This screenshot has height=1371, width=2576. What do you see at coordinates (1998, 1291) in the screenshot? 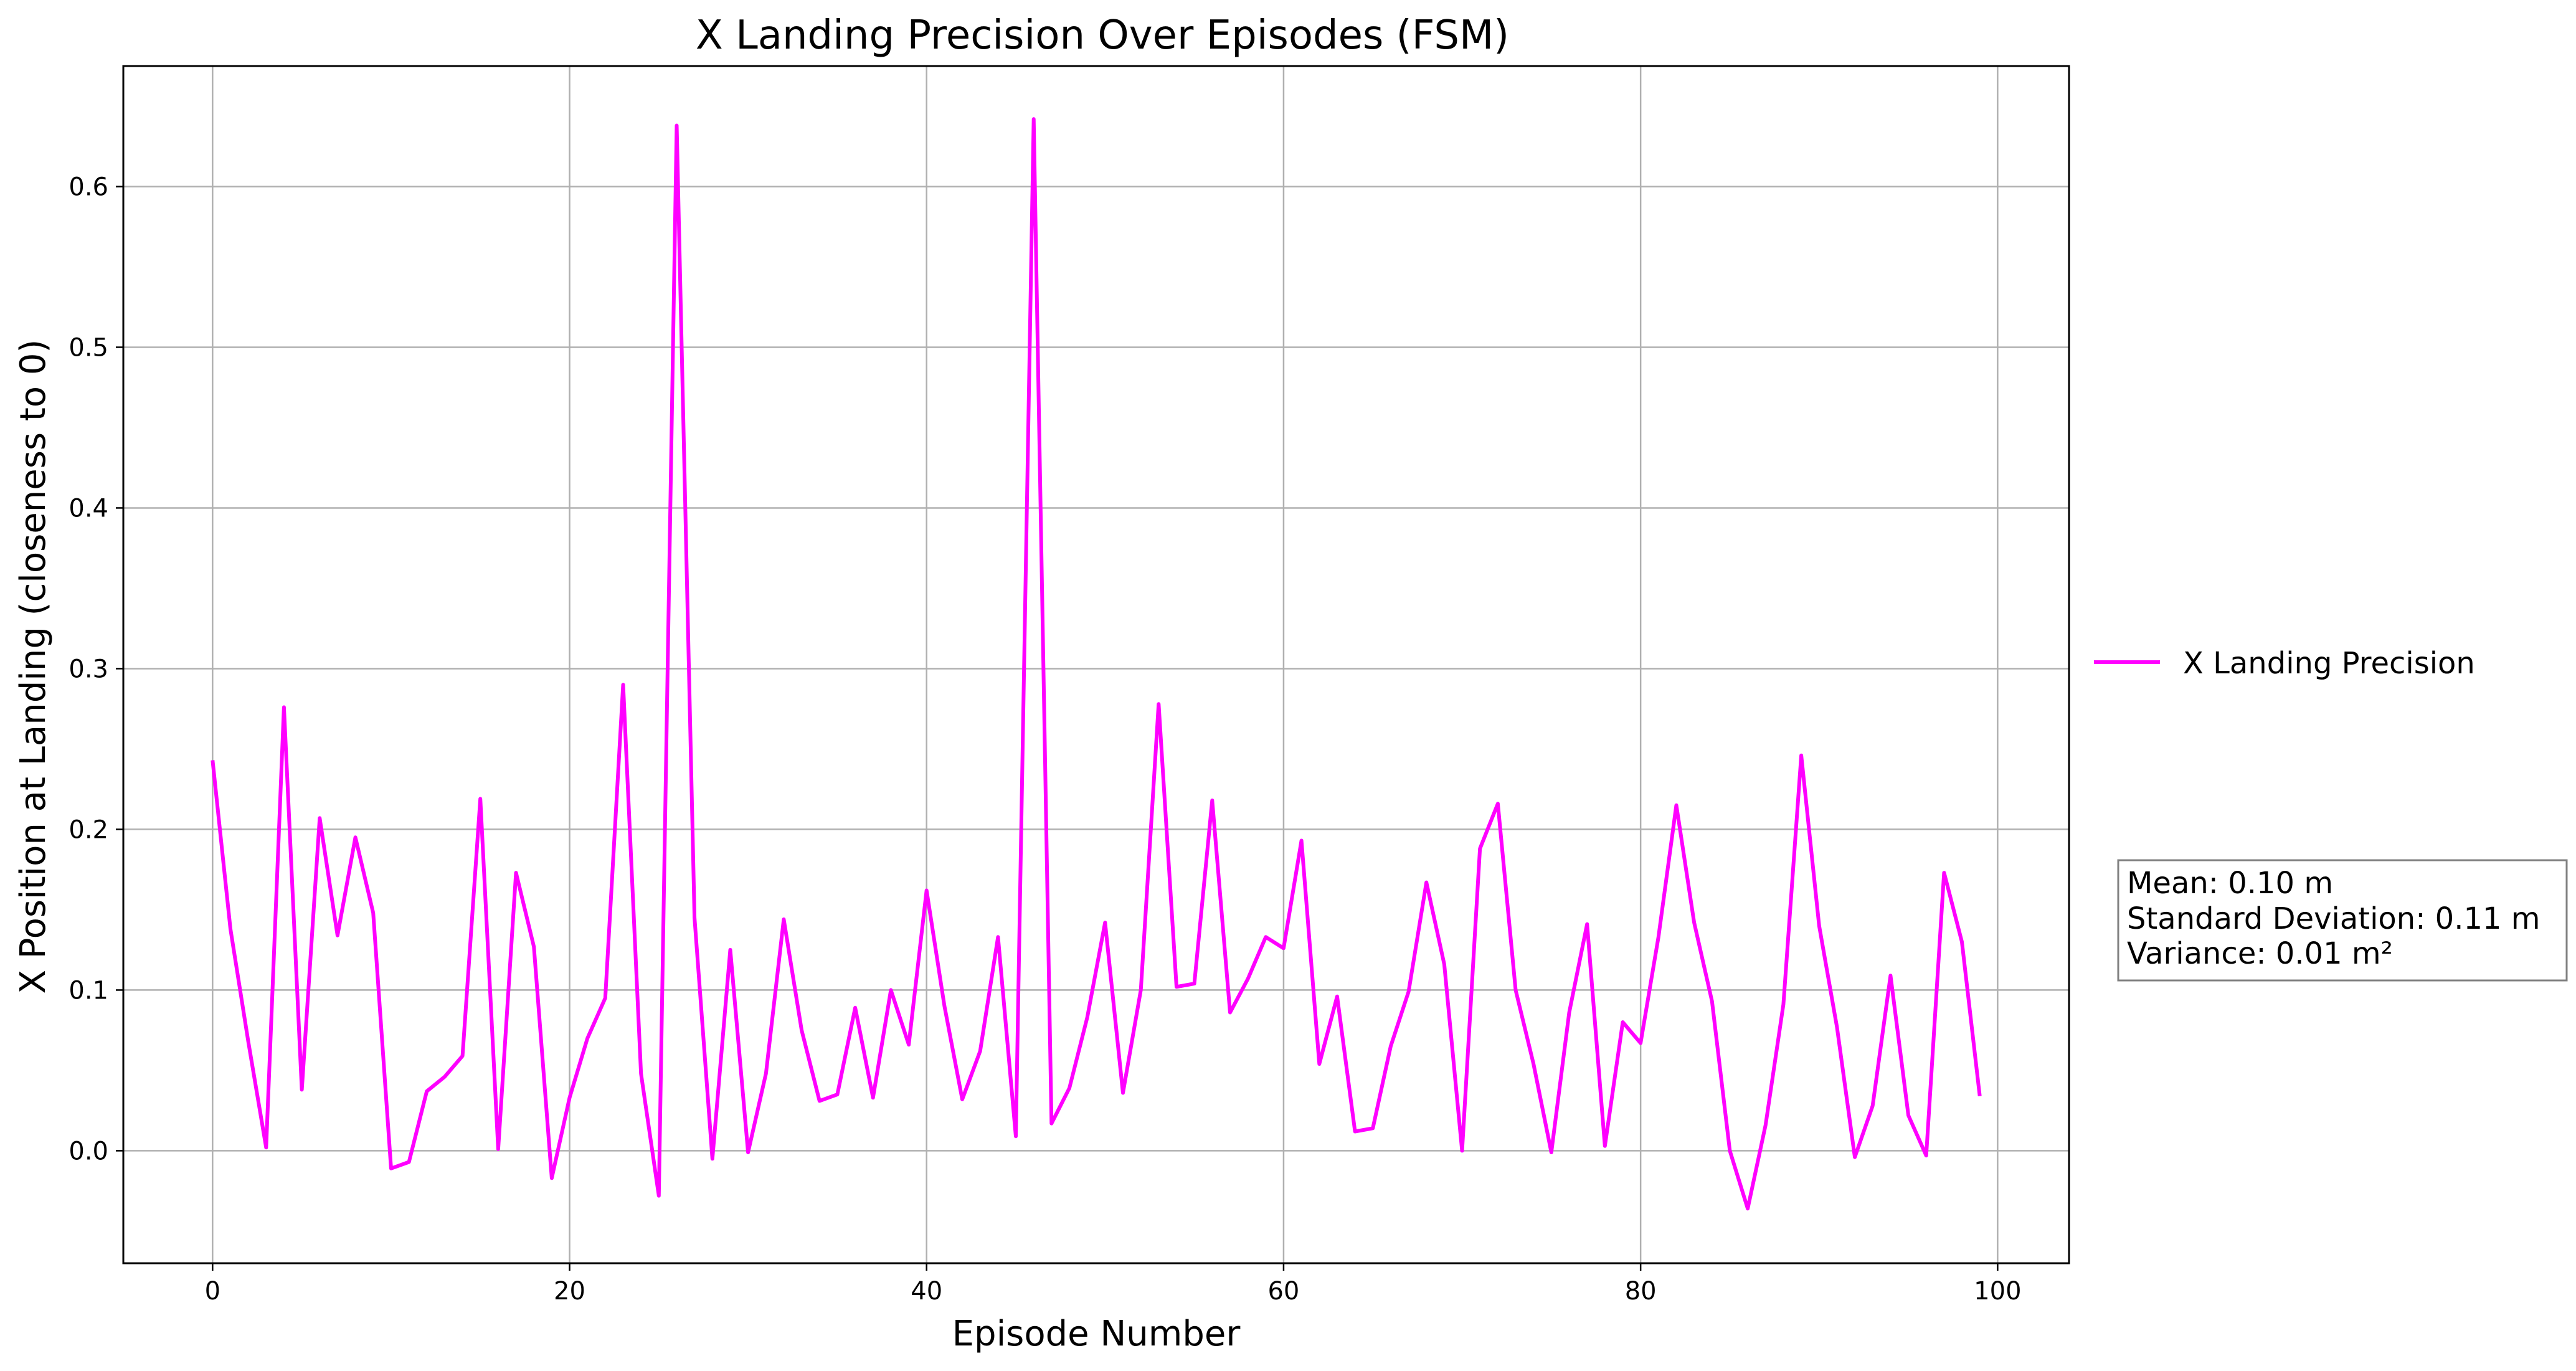
I see `x-tick-label: 100` at bounding box center [1998, 1291].